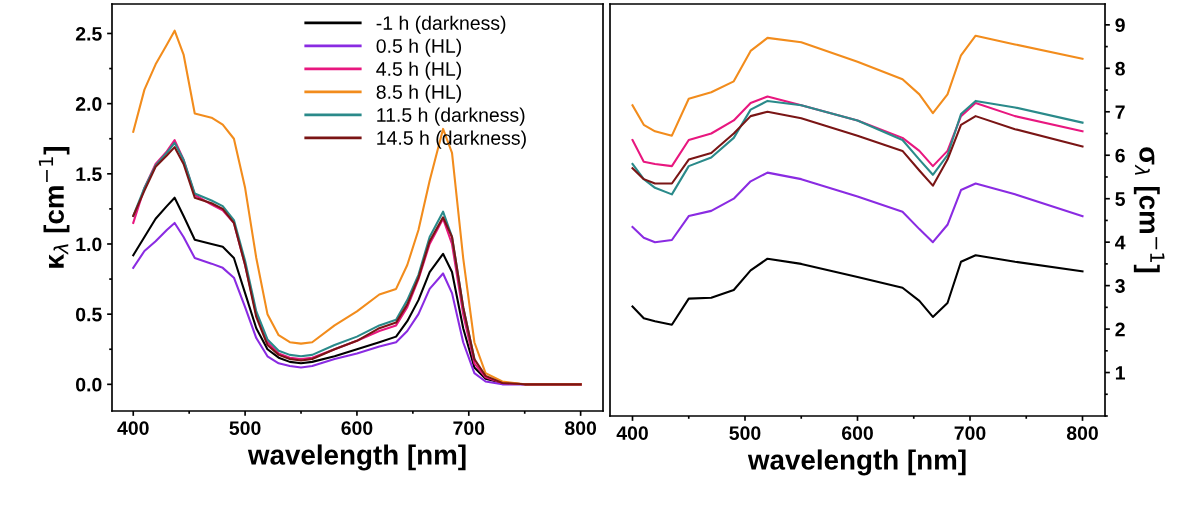 The height and width of the screenshot is (511, 1203). I want to click on y2-tick-label: 3, so click(1120, 286).